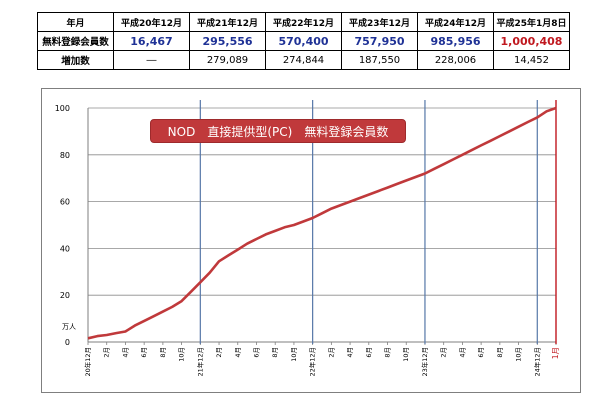 Image resolution: width=610 pixels, height=400 pixels. Describe the element at coordinates (531, 41) in the screenshot. I see `table-cell: 1,000,408` at that location.